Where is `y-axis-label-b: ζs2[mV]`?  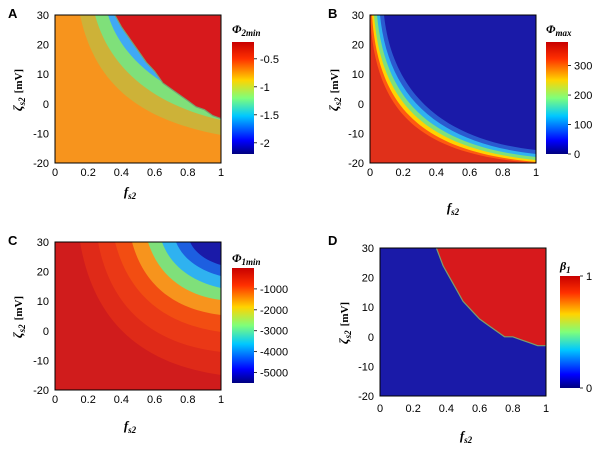
y-axis-label-b: ζs2[mV] is located at coordinates (334, 90).